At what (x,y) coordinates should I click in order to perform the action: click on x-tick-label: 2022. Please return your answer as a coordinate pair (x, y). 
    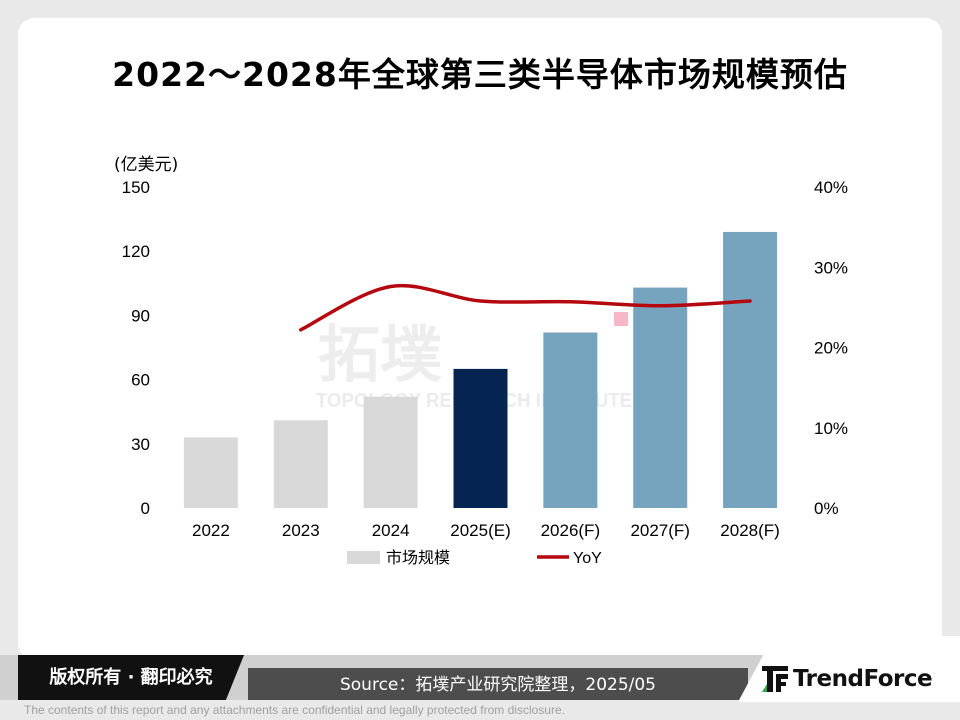
    Looking at the image, I should click on (211, 530).